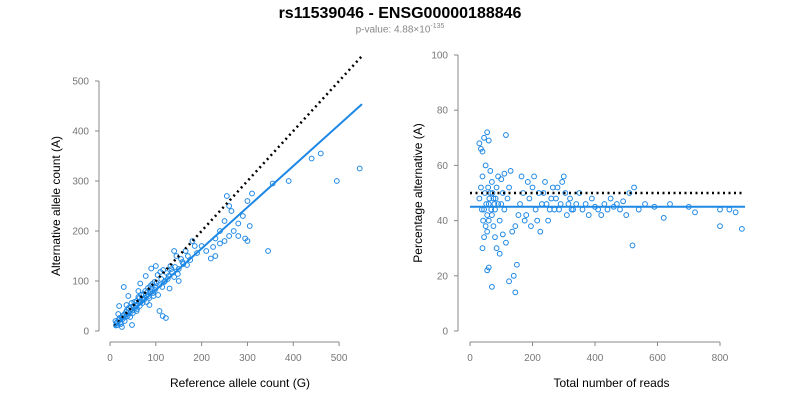  Describe the element at coordinates (56, 206) in the screenshot. I see `y-axis-label: Alternative allele count (A)` at that location.